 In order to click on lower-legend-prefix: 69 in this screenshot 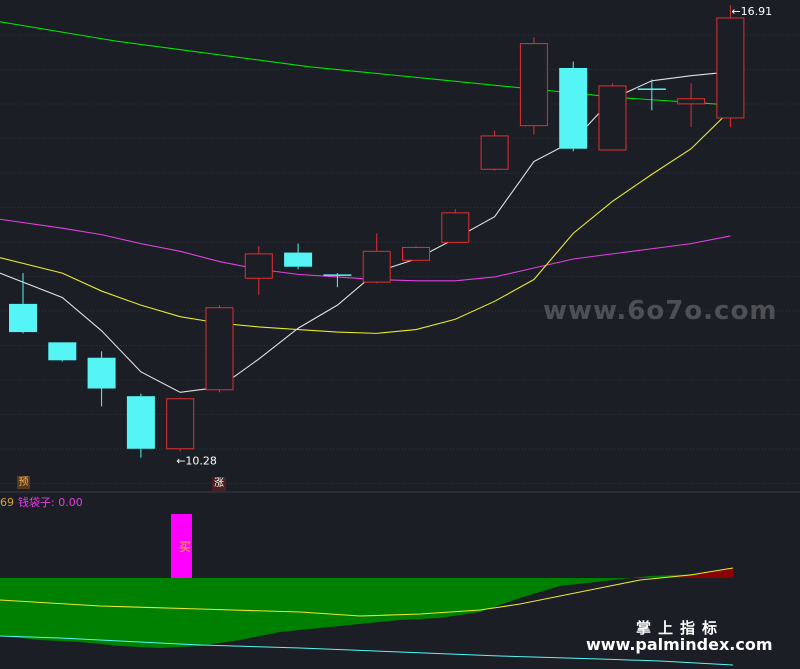, I will do `click(7, 502)`.